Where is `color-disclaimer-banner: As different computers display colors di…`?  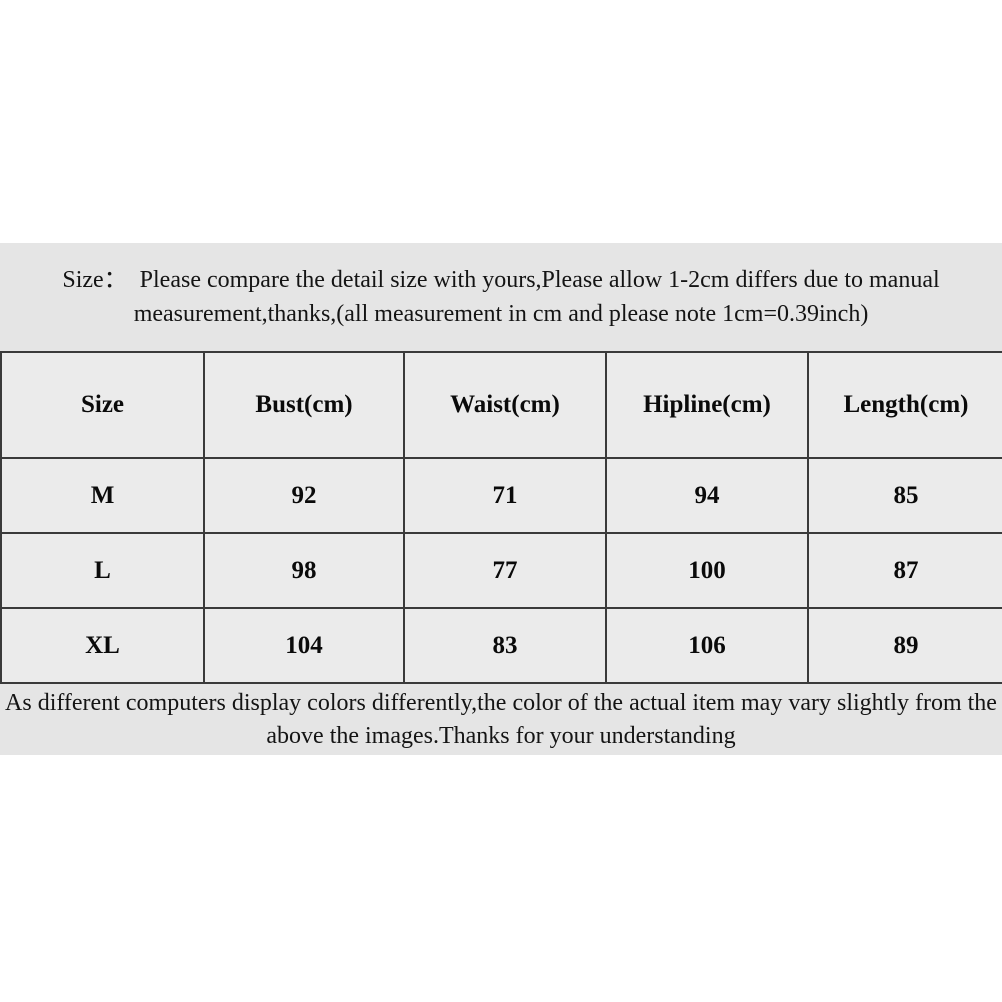 color-disclaimer-banner: As different computers display colors di… is located at coordinates (501, 719).